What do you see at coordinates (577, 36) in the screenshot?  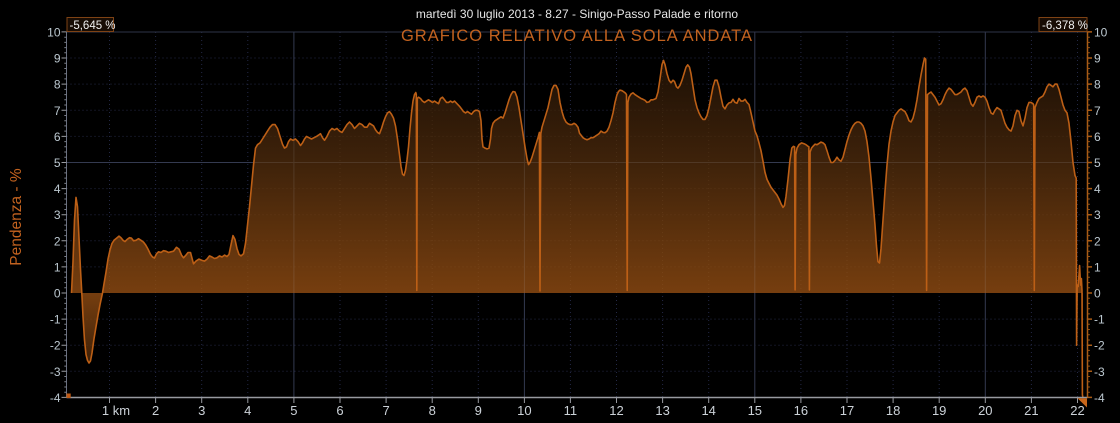 I see `svg-text:GRAFICO RELATIVO ALLA SOLA AND: GRAFICO RELATIVO ALLA SOLA ANDATA` at bounding box center [577, 36].